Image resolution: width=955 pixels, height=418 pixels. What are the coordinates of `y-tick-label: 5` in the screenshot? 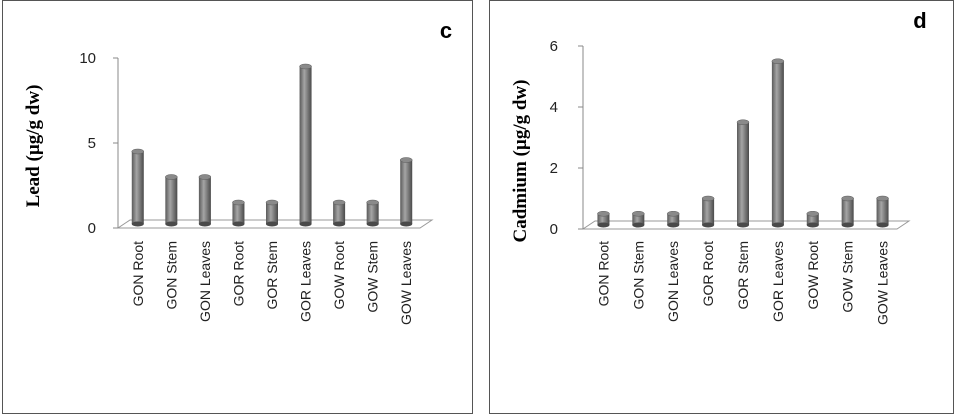 It's located at (92, 143).